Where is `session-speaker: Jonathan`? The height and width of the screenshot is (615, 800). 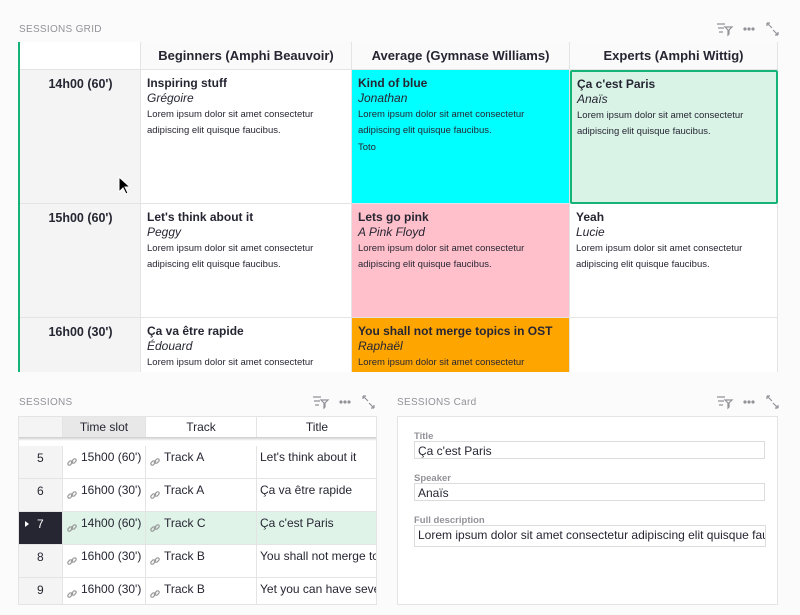
session-speaker: Jonathan is located at coordinates (383, 98).